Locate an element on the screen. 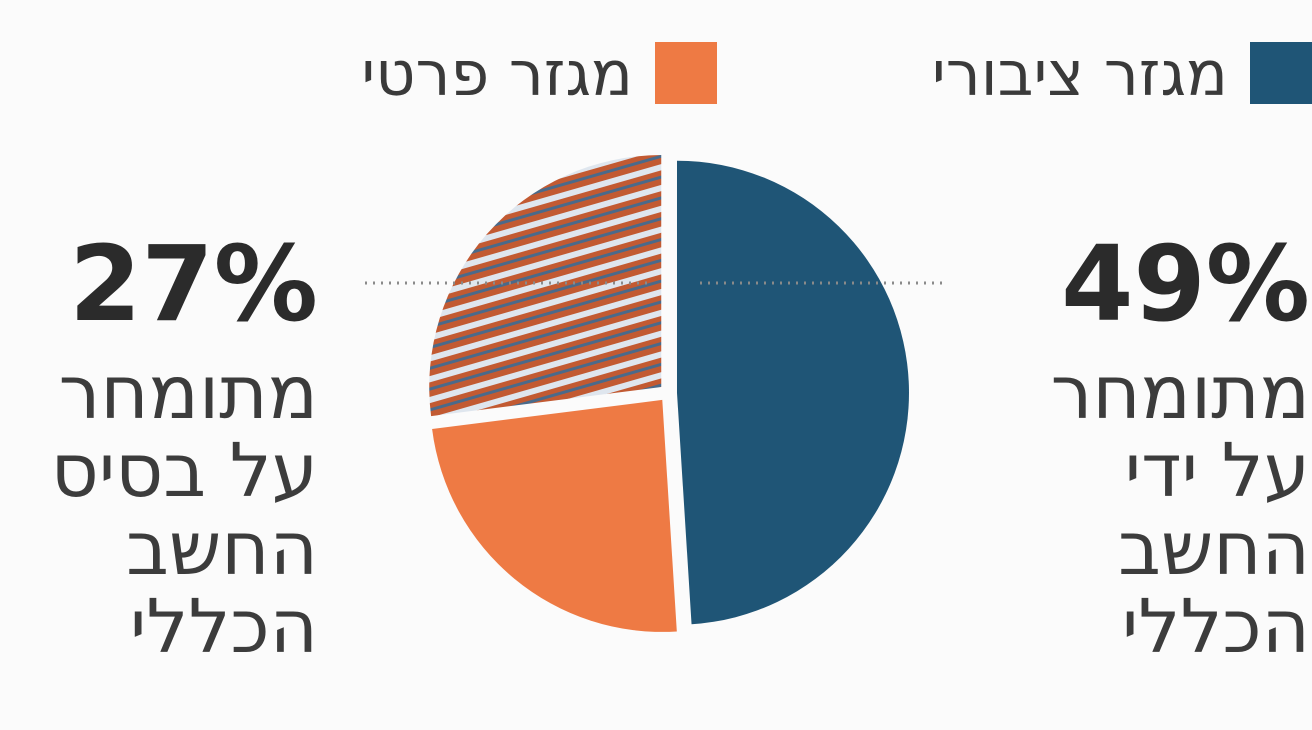 The image size is (1312, 730). callout-description-public: מתומחר על ידי החשב הכללי is located at coordinates (1180, 510).